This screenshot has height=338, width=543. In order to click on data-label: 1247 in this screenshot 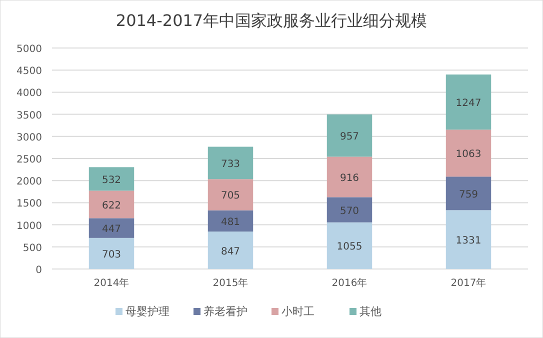, I will do `click(469, 104)`.